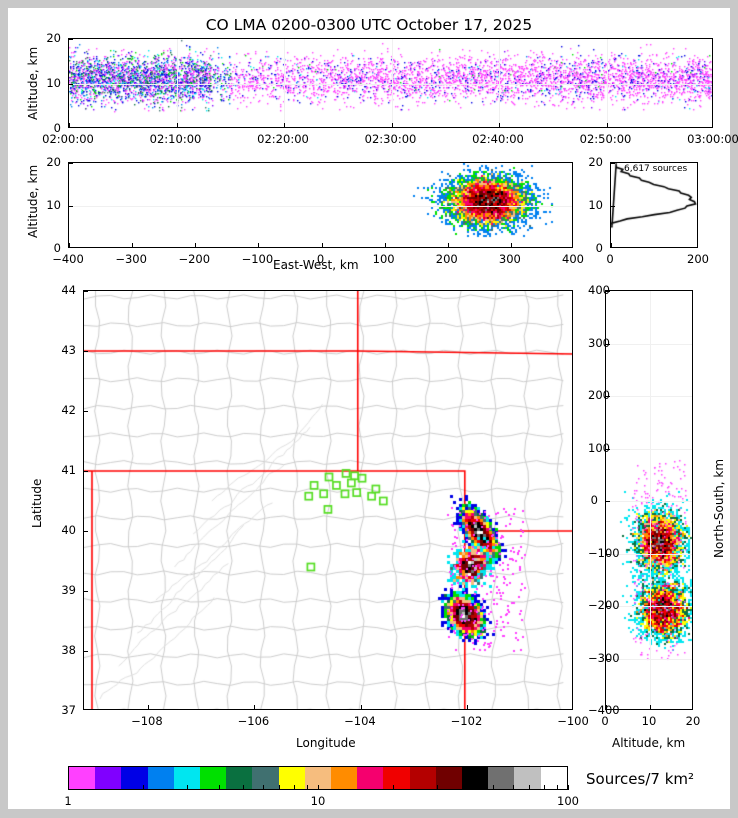 This screenshot has width=738, height=818. I want to click on axis-tick-label: 20, so click(595, 162).